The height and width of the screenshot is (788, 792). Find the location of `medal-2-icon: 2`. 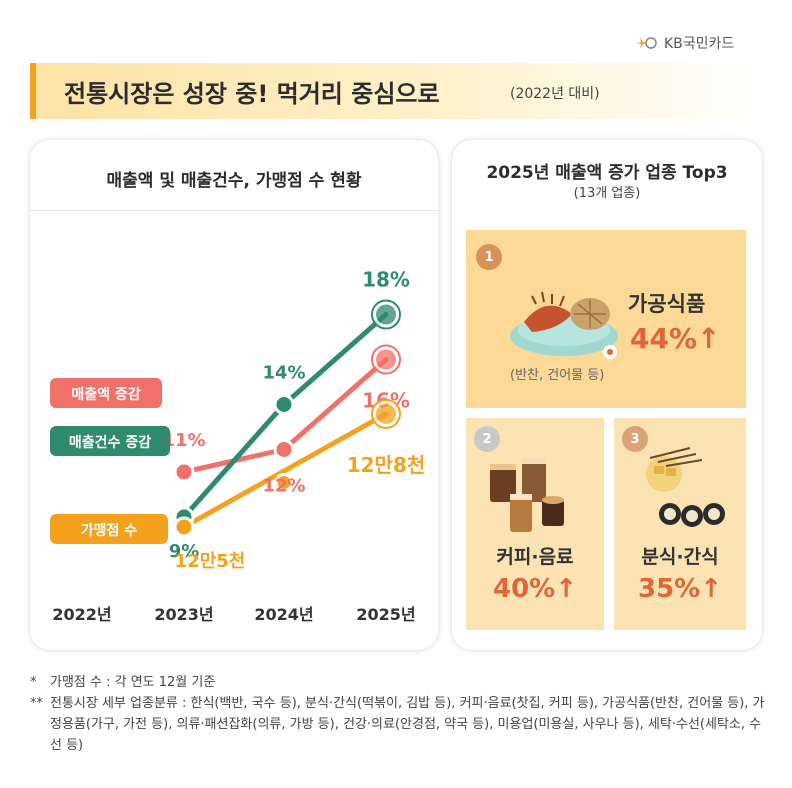

medal-2-icon: 2 is located at coordinates (487, 439).